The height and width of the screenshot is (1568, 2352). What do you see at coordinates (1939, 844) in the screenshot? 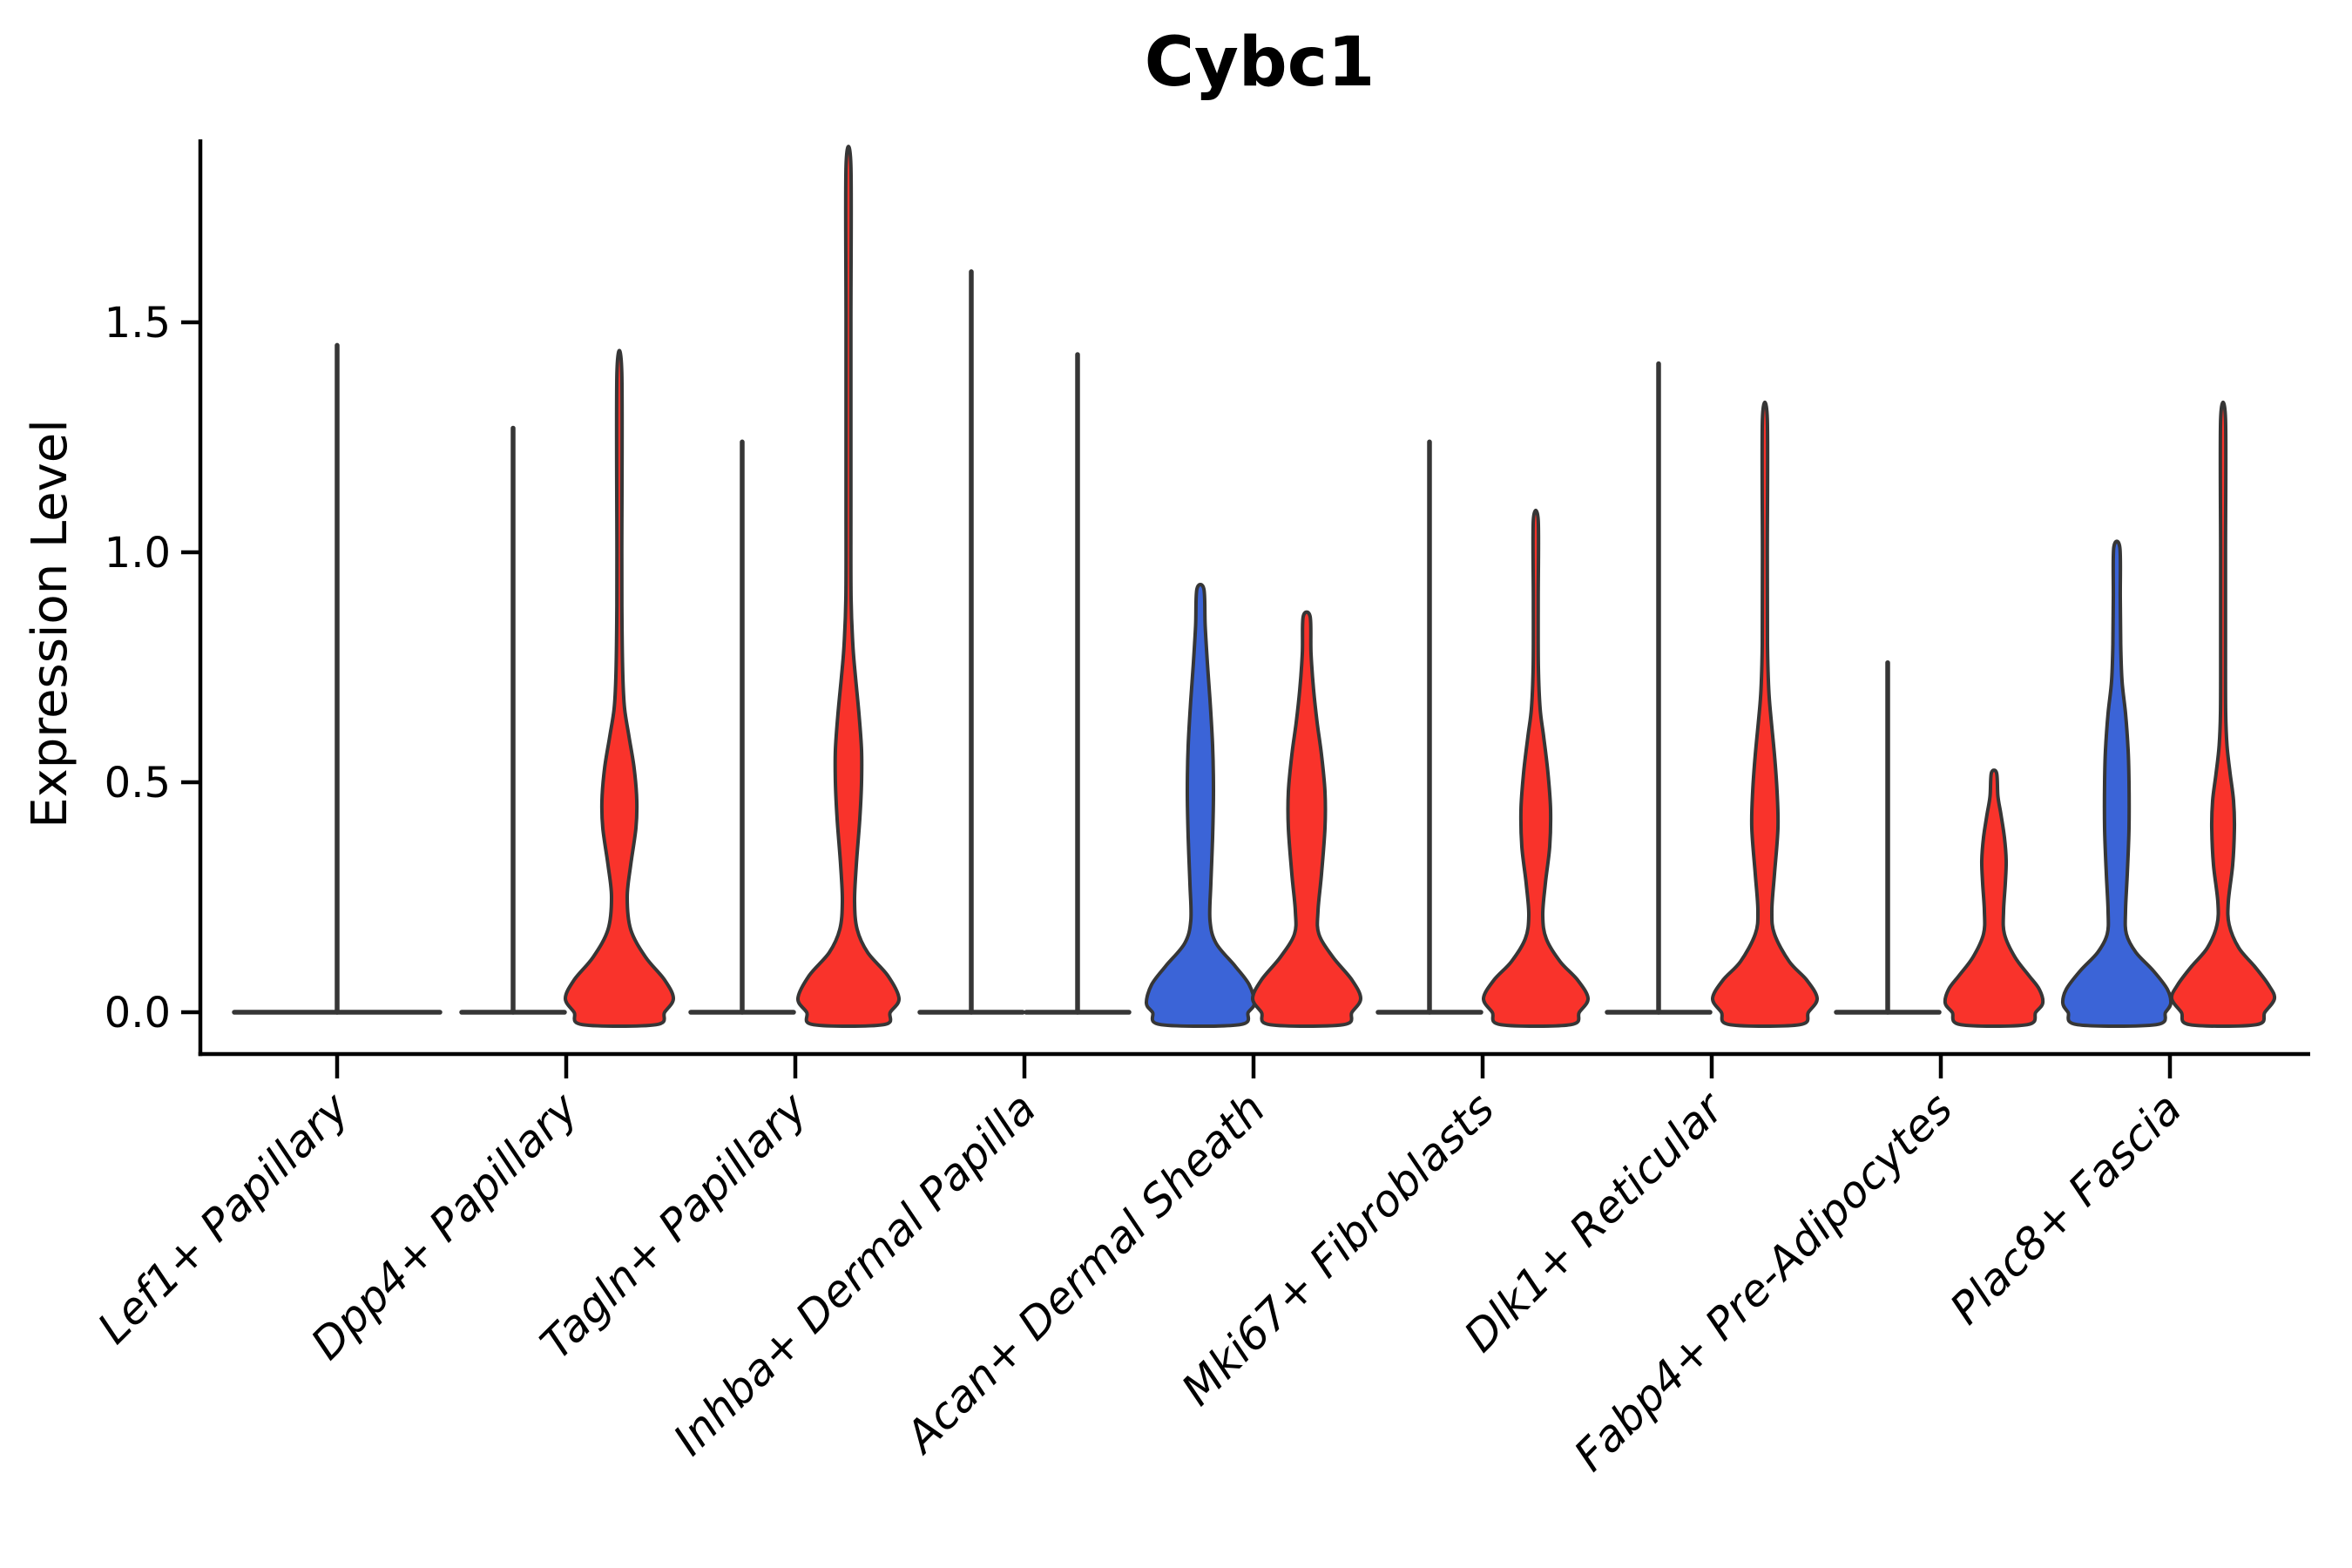
I see `violin-group-fabp4-pre-adipocytes` at bounding box center [1939, 844].